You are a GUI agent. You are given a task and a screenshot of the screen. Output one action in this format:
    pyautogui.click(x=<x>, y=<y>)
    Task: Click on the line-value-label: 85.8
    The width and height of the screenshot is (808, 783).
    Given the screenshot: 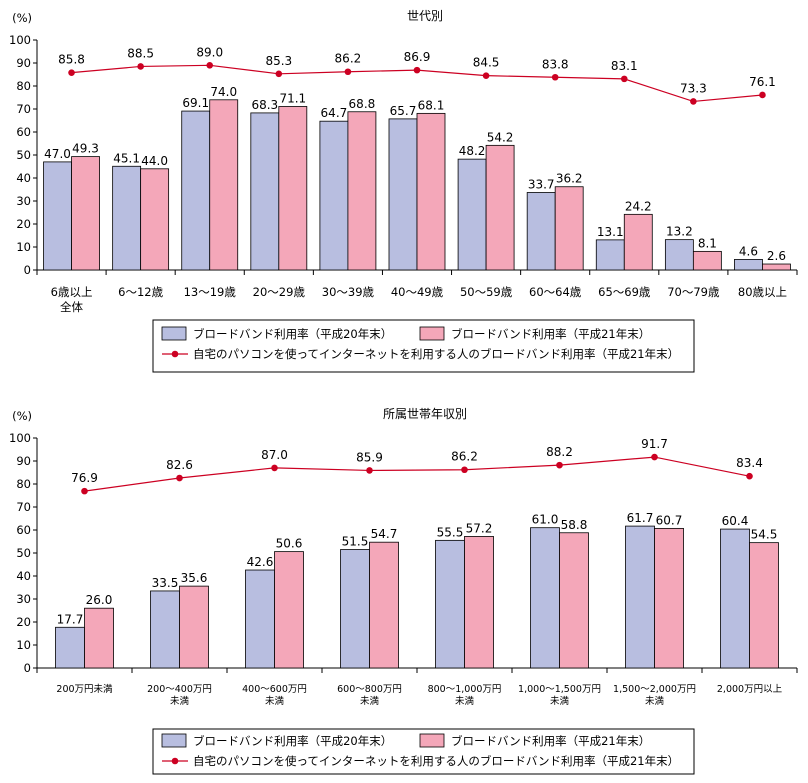 What is the action you would take?
    pyautogui.click(x=71, y=60)
    